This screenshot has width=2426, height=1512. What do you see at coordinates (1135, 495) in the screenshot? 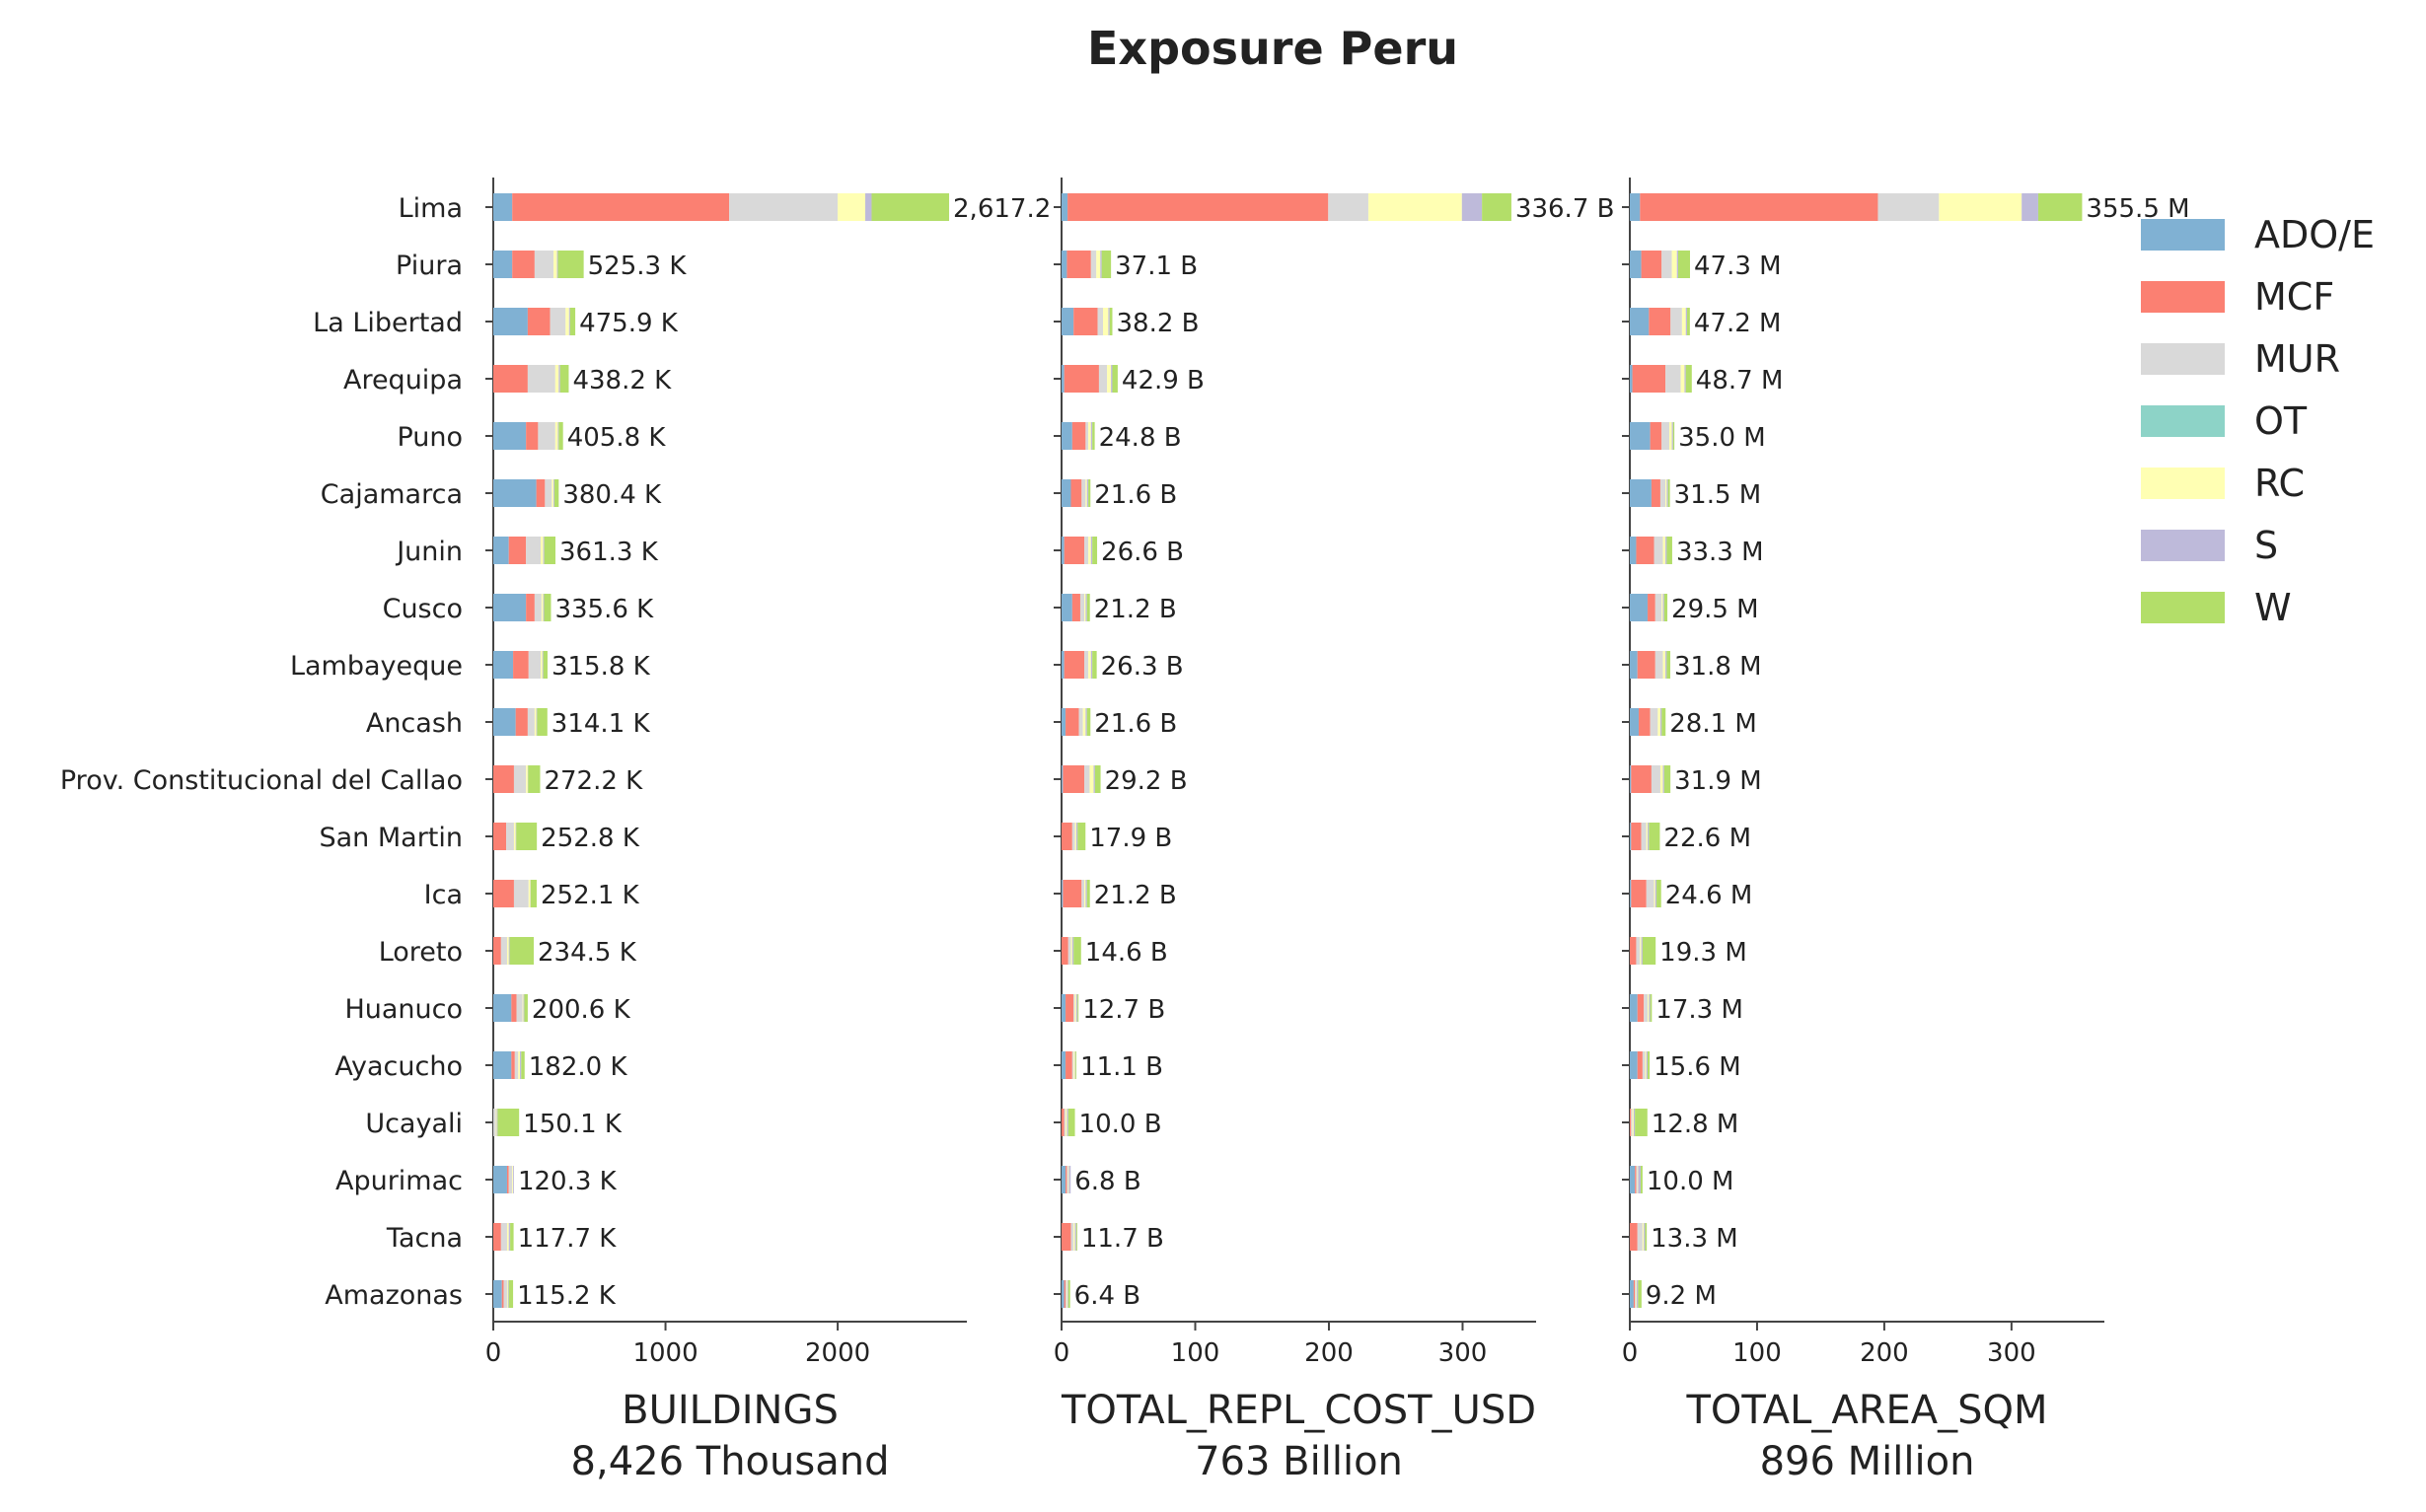
I see `bar-total-label: 21.6 B` at bounding box center [1135, 495].